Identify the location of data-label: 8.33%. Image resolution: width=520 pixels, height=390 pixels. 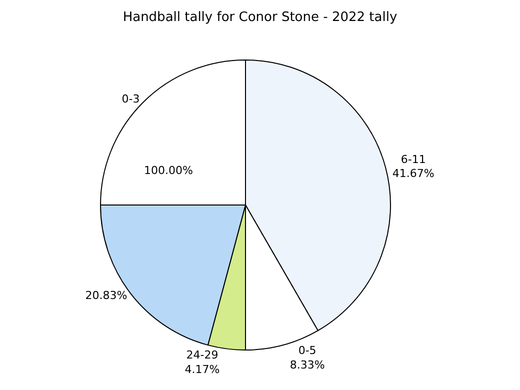
(307, 365).